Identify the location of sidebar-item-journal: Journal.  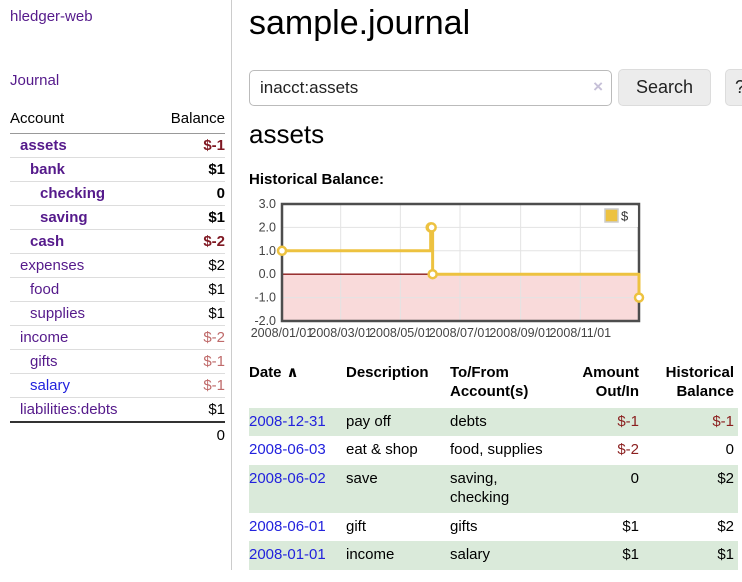
(35, 80).